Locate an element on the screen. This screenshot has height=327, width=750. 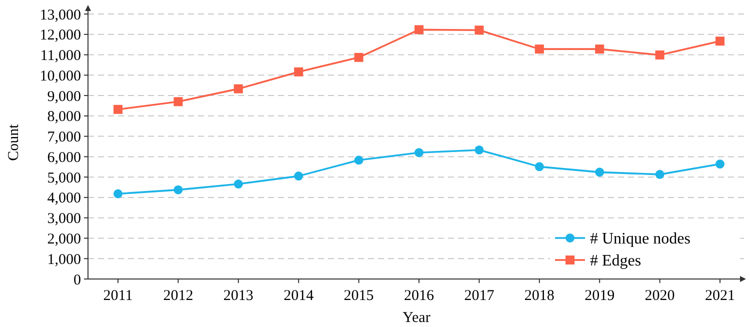
y-tick-label: 7,000 is located at coordinates (64, 138).